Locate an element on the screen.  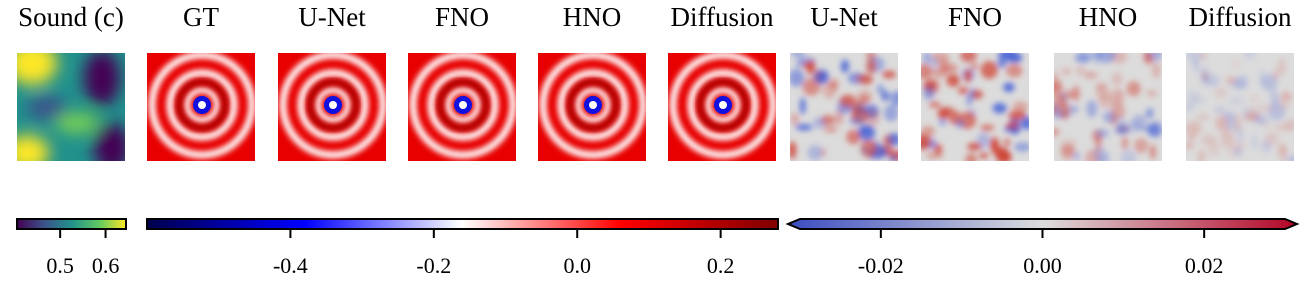
tick-label: -0.2 is located at coordinates (433, 265).